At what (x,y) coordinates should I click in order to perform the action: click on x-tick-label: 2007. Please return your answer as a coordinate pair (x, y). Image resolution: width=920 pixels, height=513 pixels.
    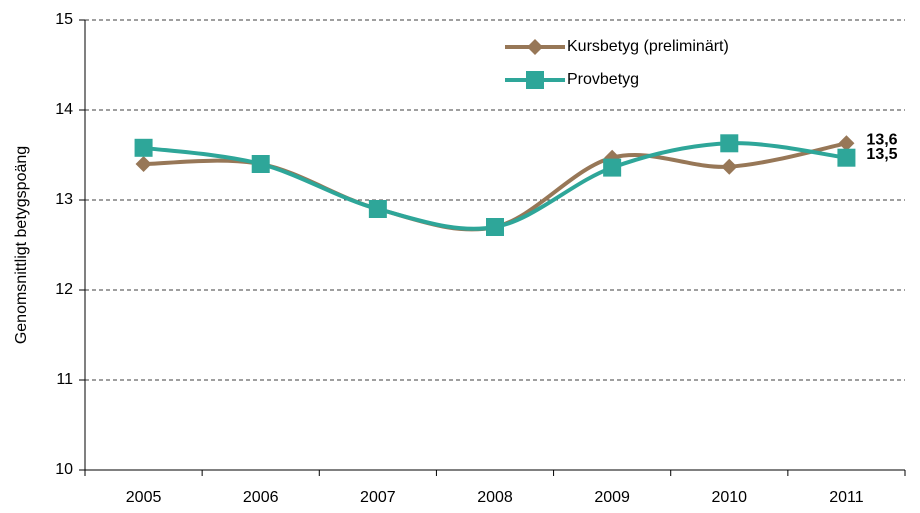
    Looking at the image, I should click on (378, 497).